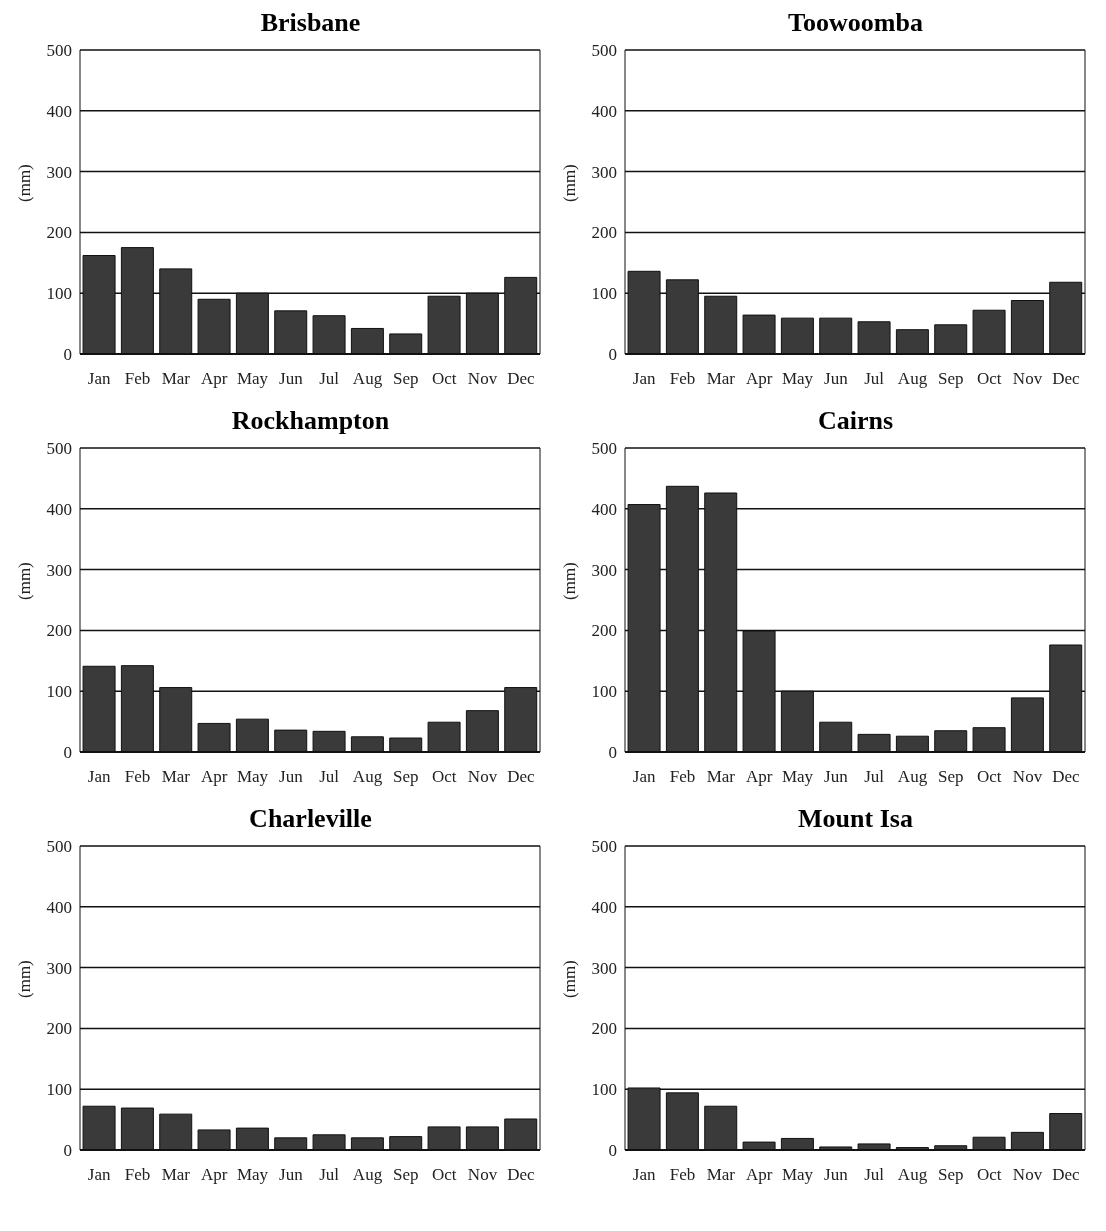 Image resolution: width=1106 pixels, height=1231 pixels. I want to click on chart-title: Rockhampton, so click(310, 421).